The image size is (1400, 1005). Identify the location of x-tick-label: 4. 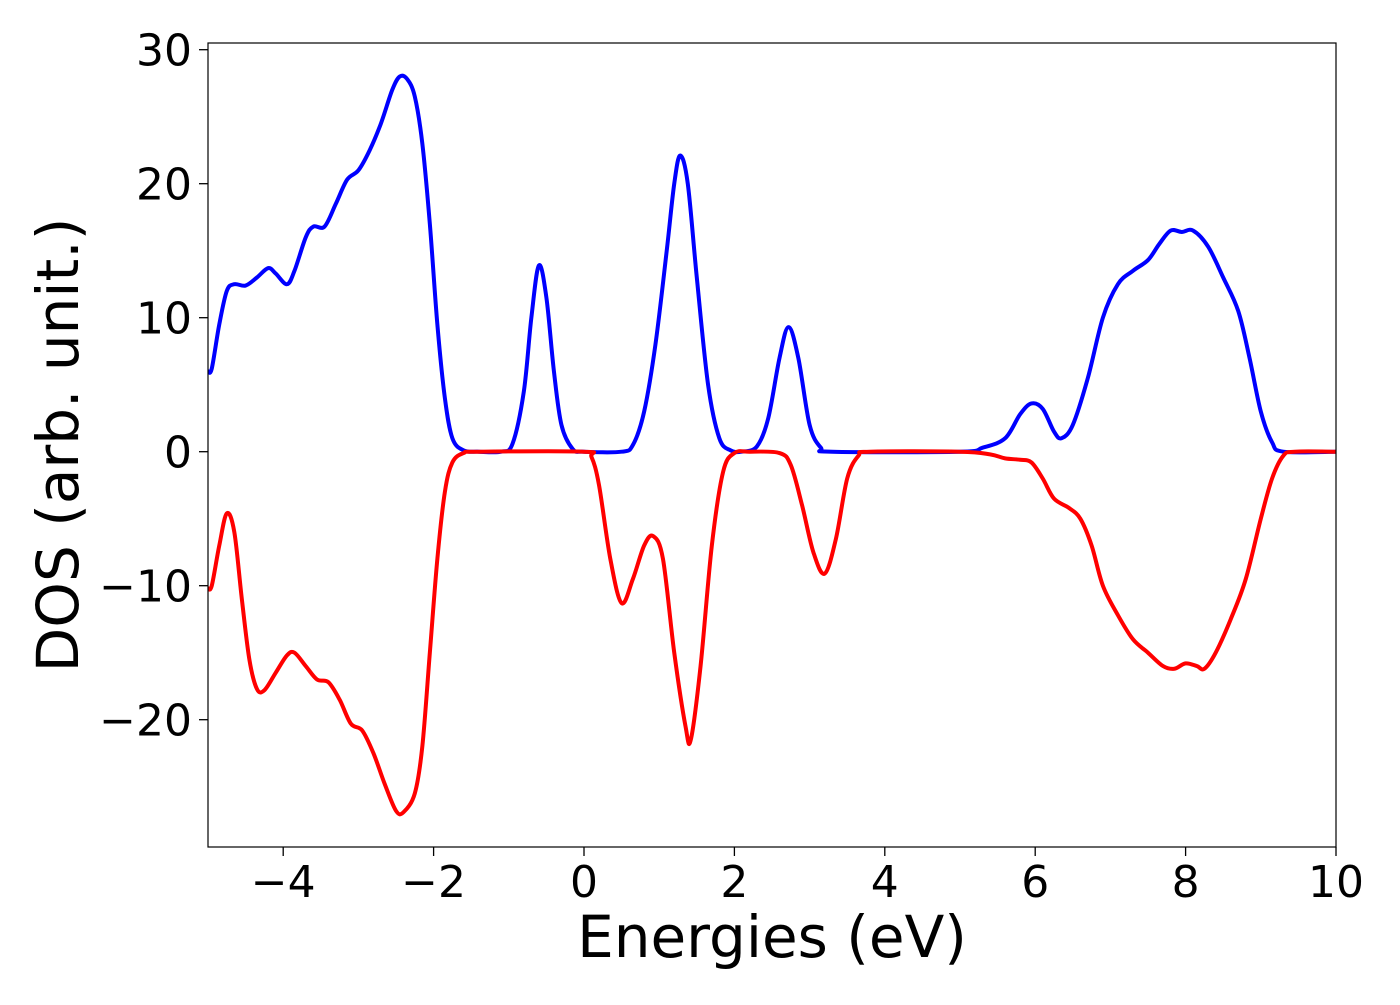
(885, 882).